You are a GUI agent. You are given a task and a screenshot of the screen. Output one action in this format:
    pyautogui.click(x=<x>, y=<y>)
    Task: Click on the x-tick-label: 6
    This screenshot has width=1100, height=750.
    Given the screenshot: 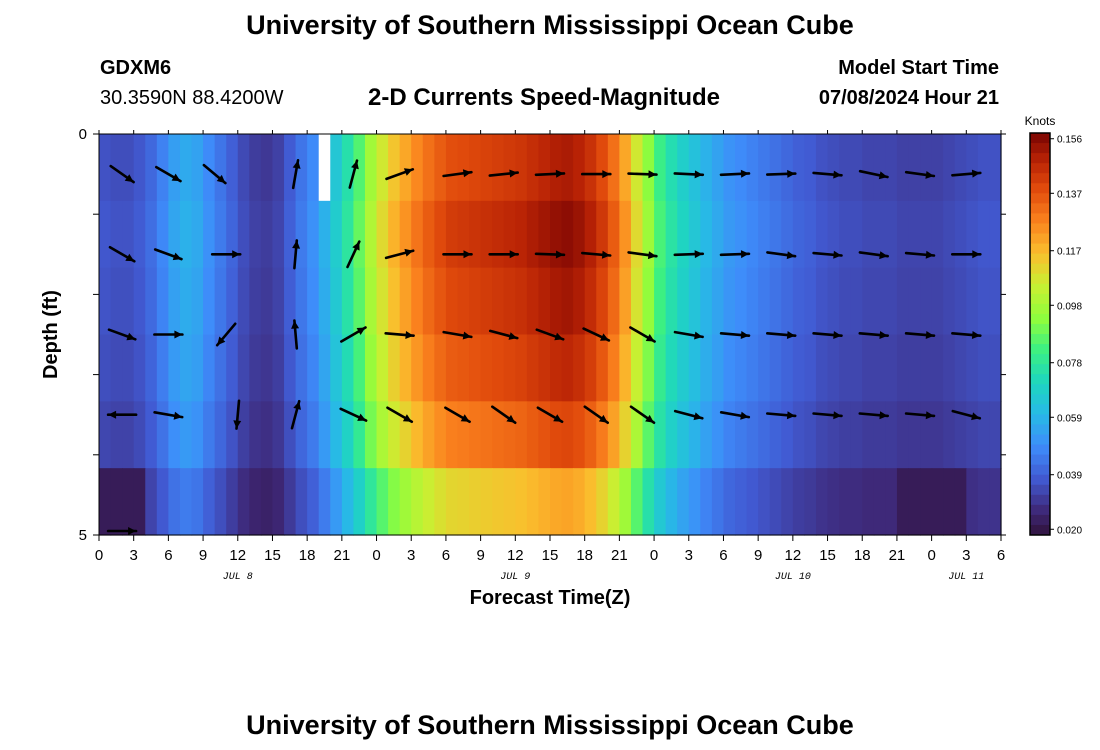 What is the action you would take?
    pyautogui.click(x=168, y=555)
    